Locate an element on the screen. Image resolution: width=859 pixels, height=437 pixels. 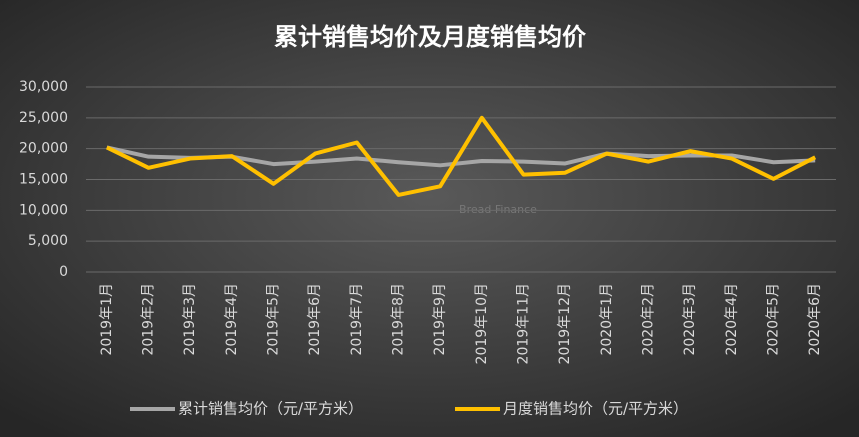
legend-label: 累计销售均价（元/平方米） is located at coordinates (270, 409).